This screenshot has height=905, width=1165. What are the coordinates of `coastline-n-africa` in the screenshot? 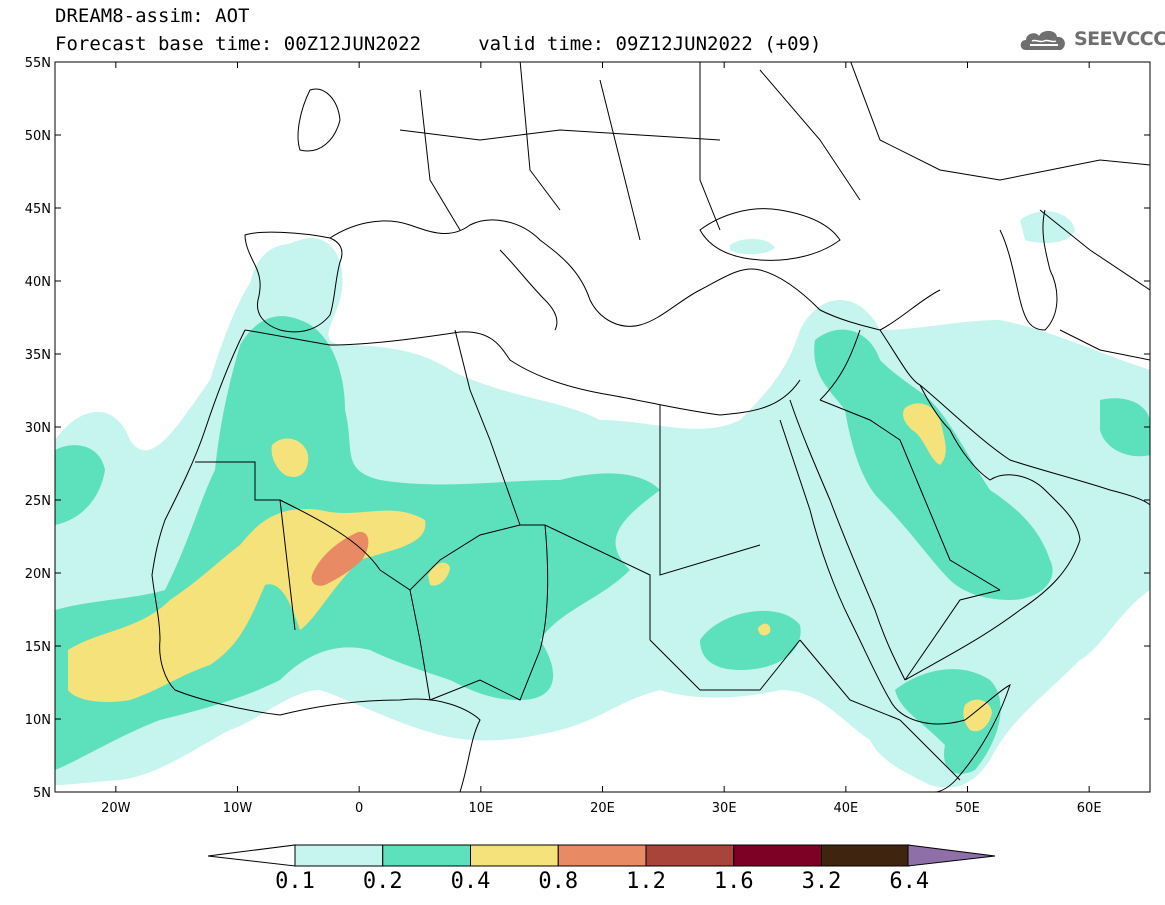 It's located at (522, 372).